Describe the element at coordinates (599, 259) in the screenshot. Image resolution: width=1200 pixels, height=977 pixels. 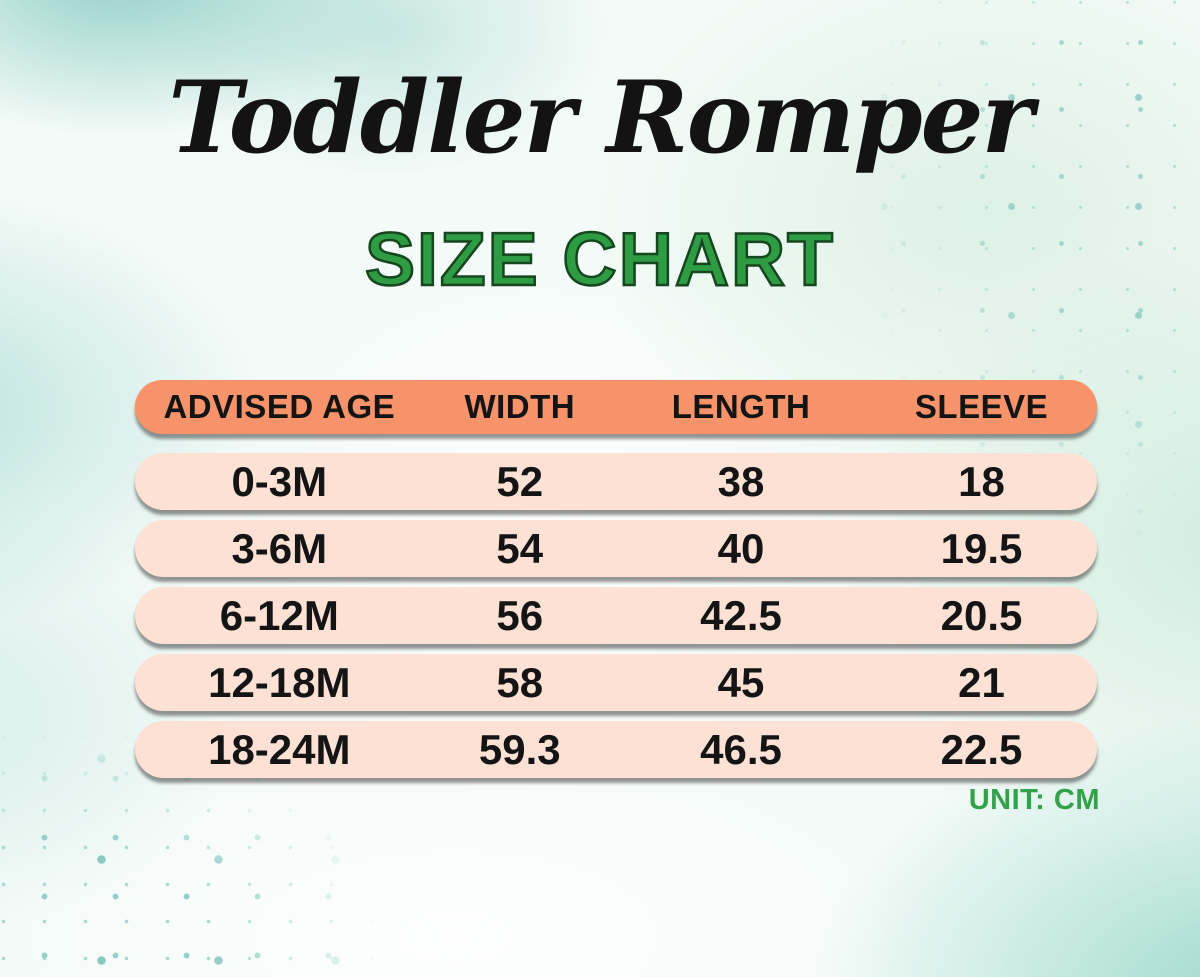
I see `size-chart-heading: SIZE CHART` at that location.